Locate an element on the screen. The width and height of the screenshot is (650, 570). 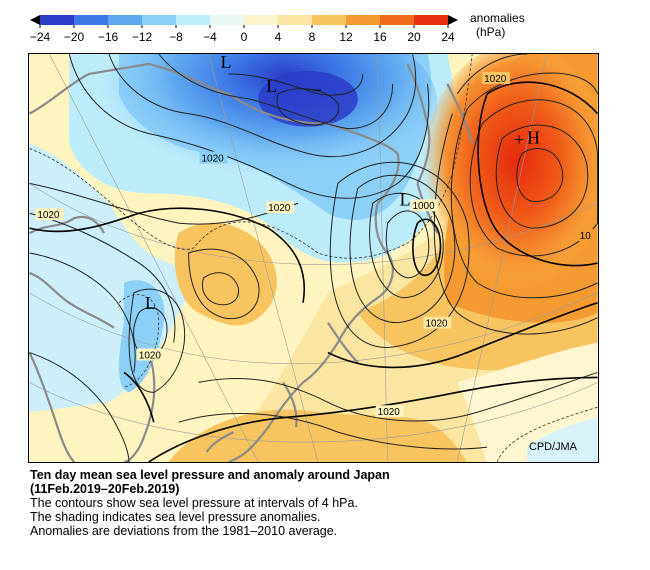
negative-anomaly-southeast-corner is located at coordinates (562, 439).